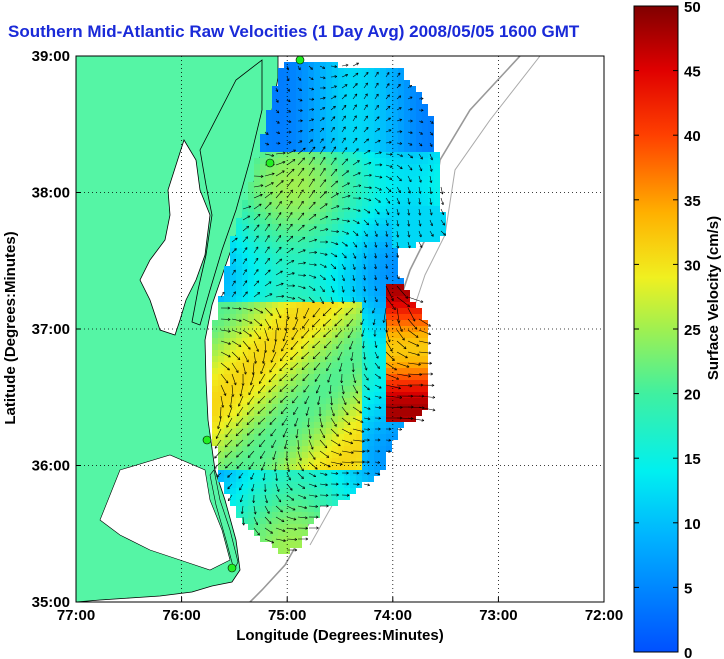  I want to click on pamlico-sound, so click(165, 512).